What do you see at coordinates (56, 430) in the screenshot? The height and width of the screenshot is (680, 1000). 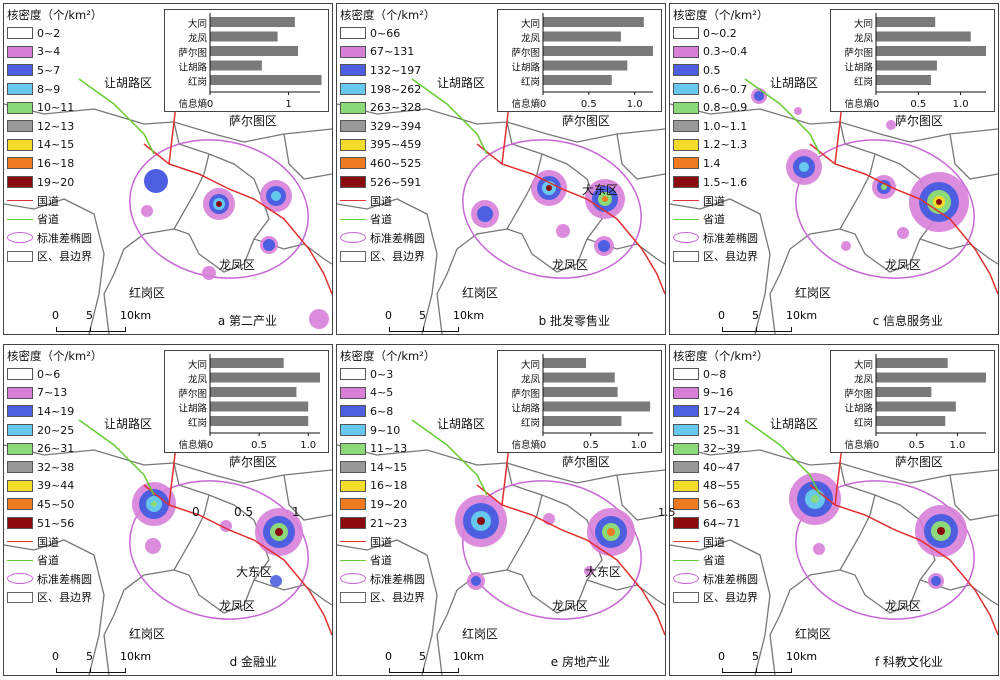 I see `legend-label: 20~25` at bounding box center [56, 430].